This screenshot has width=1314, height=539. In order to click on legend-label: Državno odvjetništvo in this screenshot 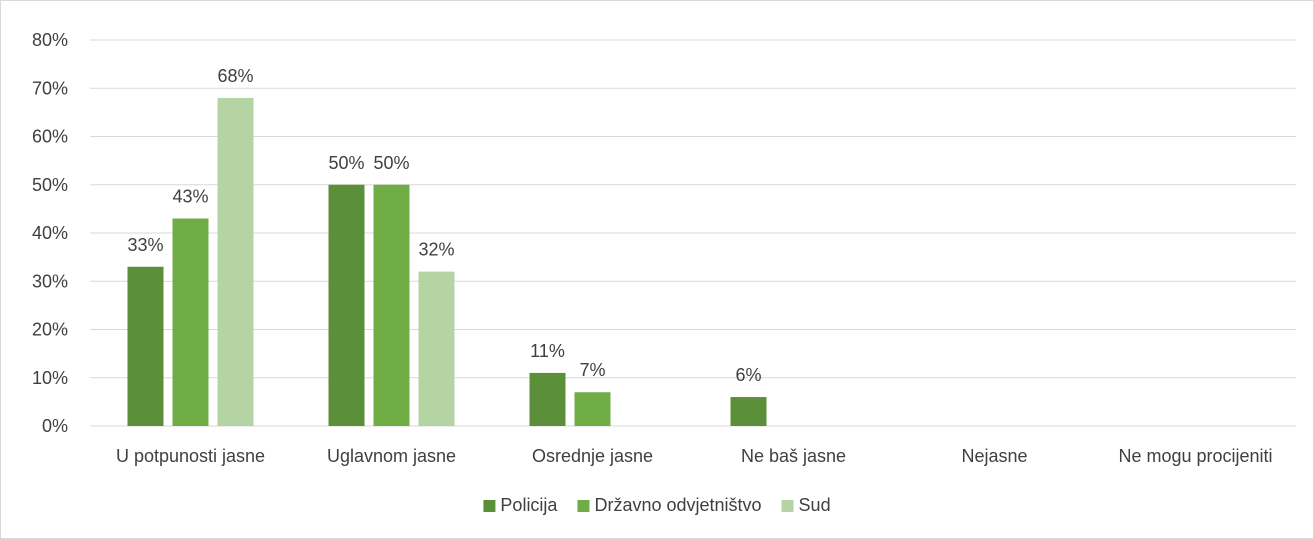, I will do `click(677, 505)`.